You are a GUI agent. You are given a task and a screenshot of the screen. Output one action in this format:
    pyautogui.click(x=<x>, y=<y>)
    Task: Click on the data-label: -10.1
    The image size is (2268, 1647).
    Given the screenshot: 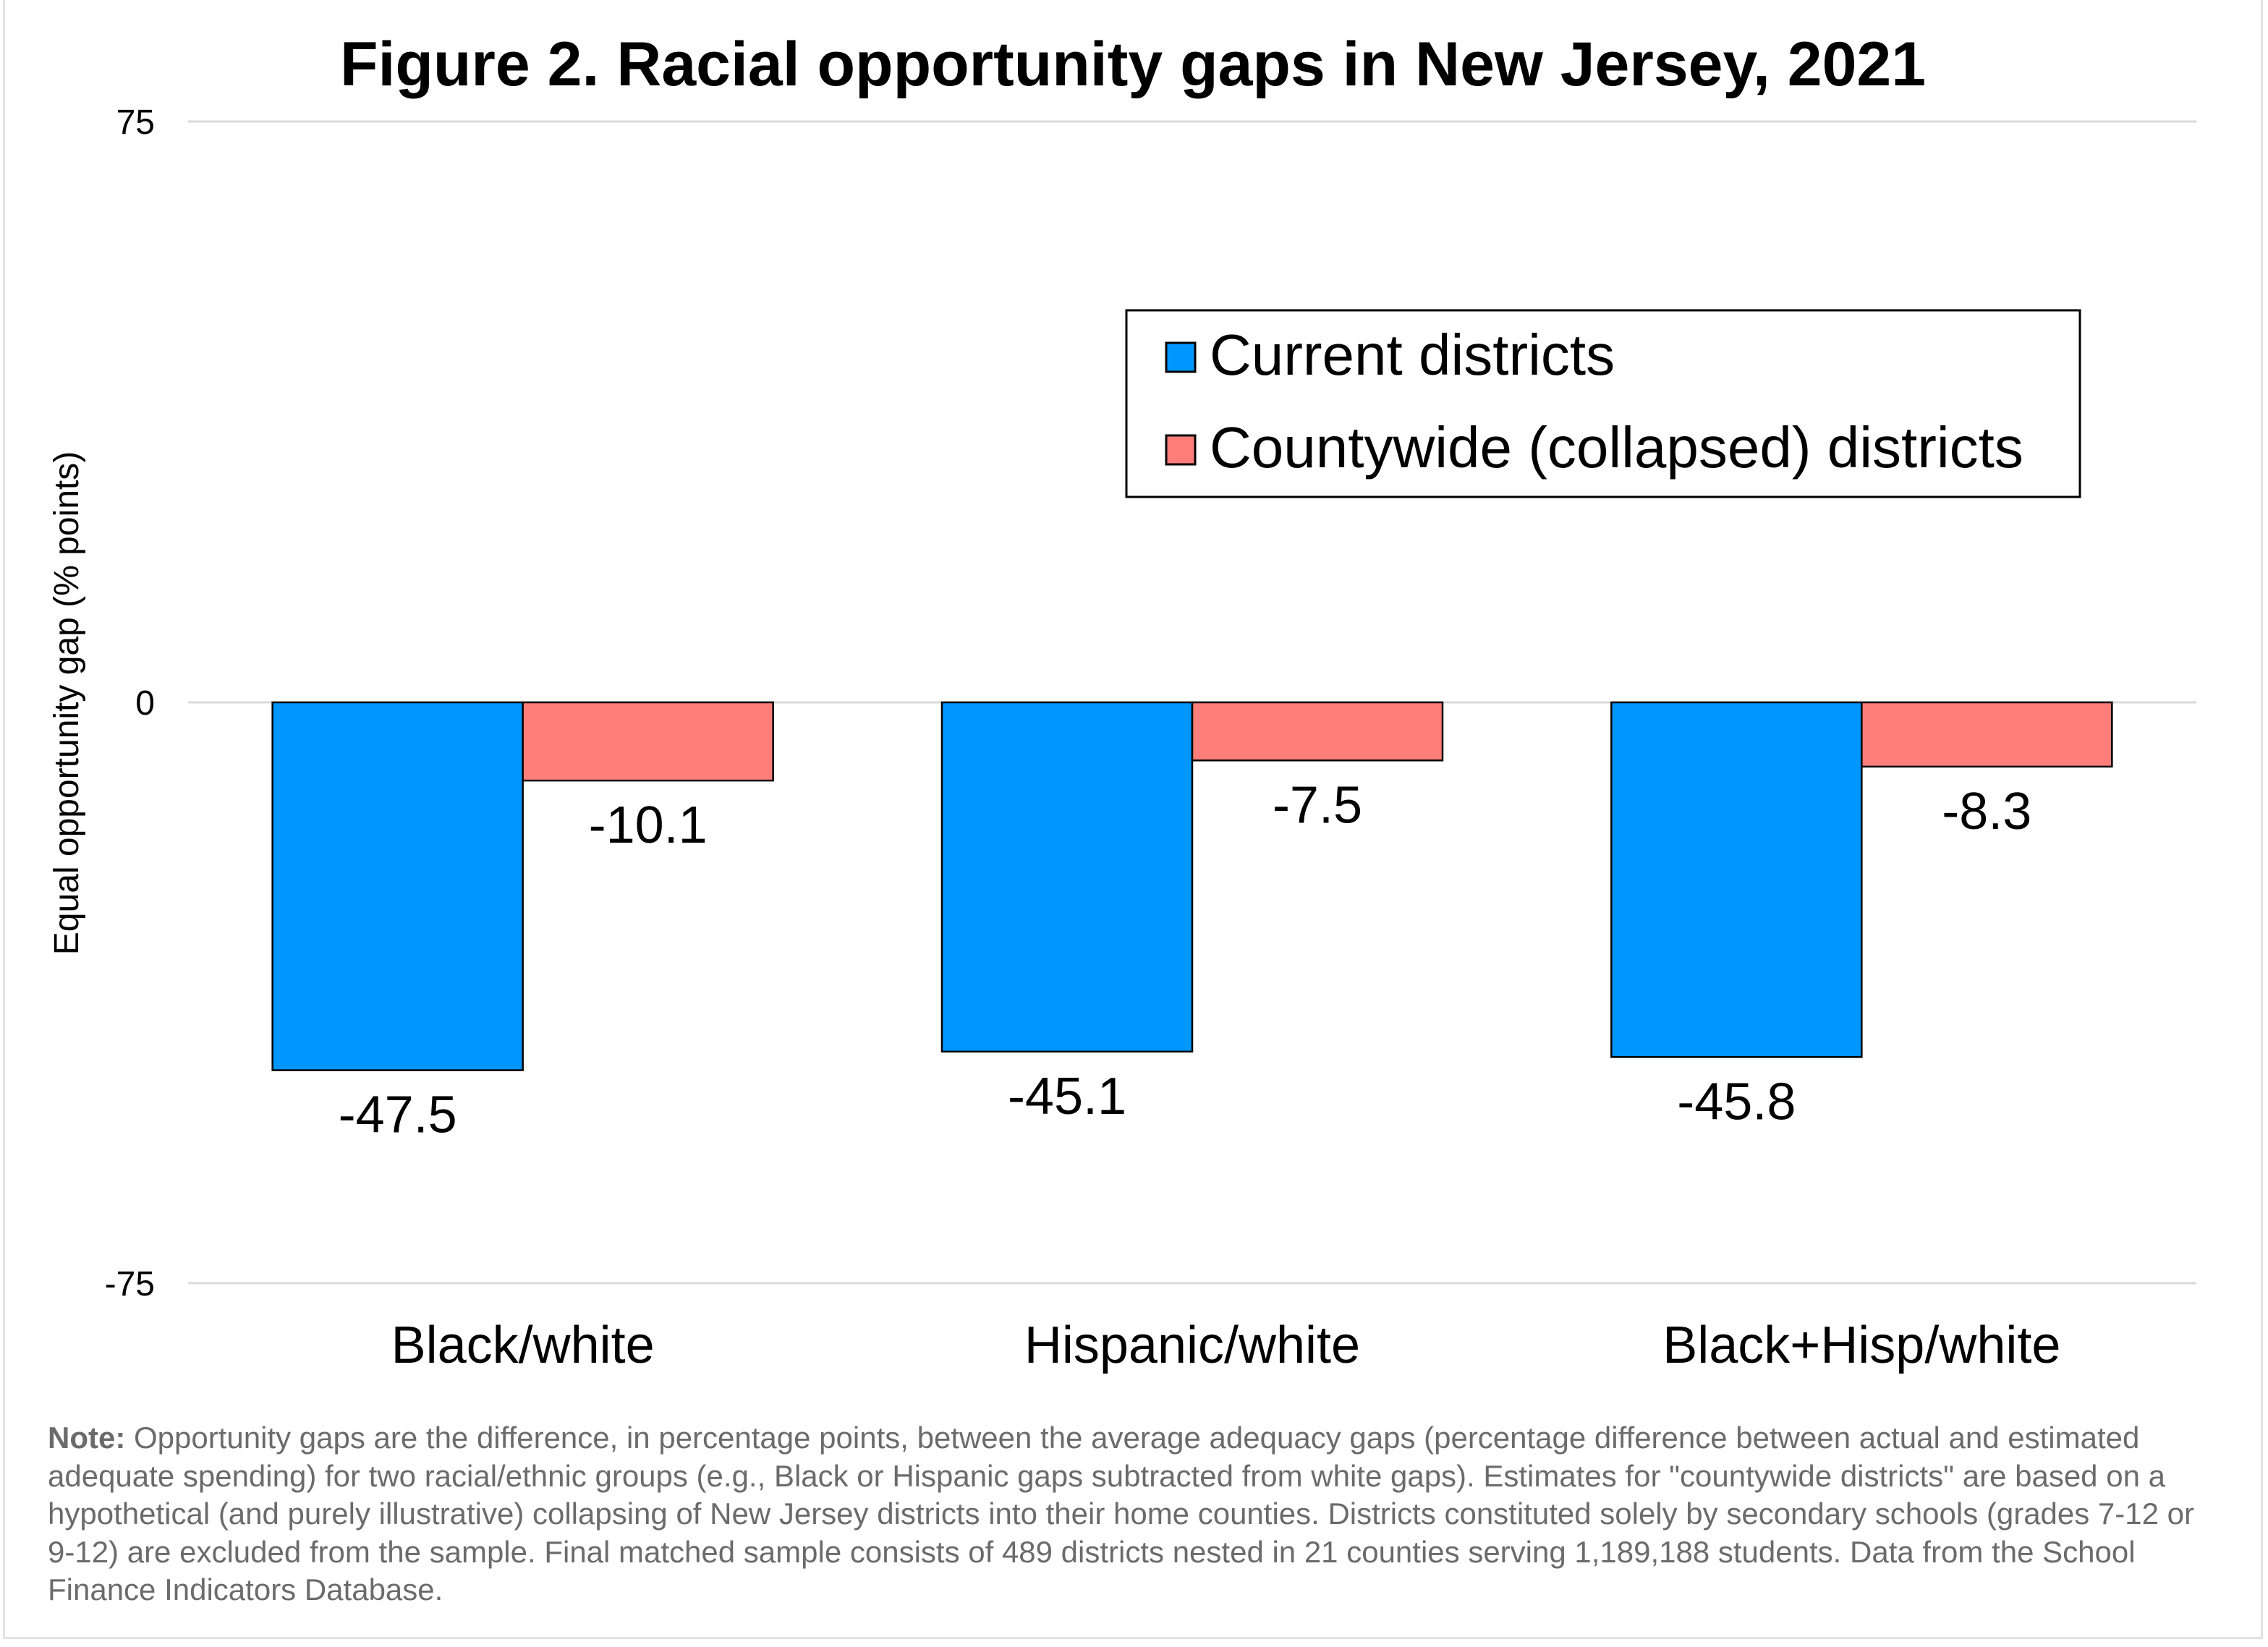 What is the action you would take?
    pyautogui.click(x=648, y=825)
    